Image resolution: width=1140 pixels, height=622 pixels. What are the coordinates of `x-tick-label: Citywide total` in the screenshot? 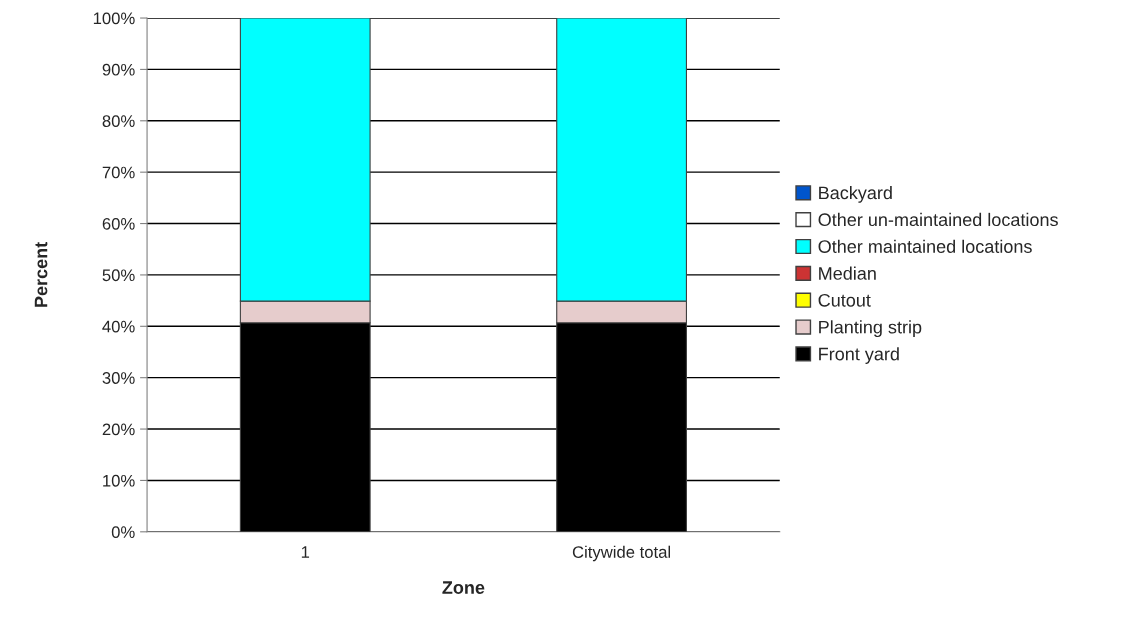 It's located at (621, 553).